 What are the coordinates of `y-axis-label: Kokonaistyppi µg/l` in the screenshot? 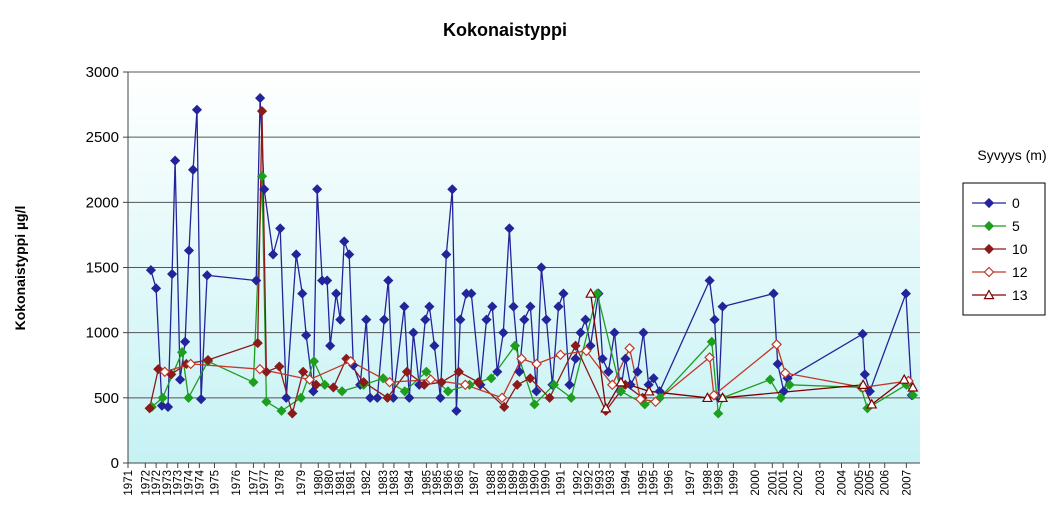 It's located at (20, 268).